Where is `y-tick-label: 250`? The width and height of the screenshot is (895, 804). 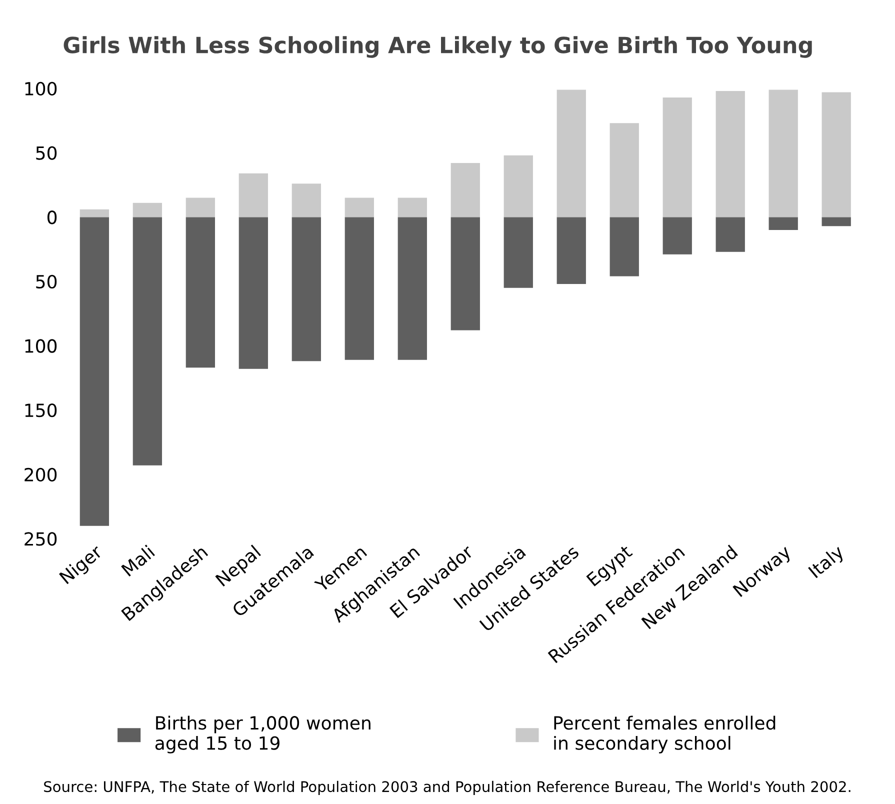 y-tick-label: 250 is located at coordinates (40, 539).